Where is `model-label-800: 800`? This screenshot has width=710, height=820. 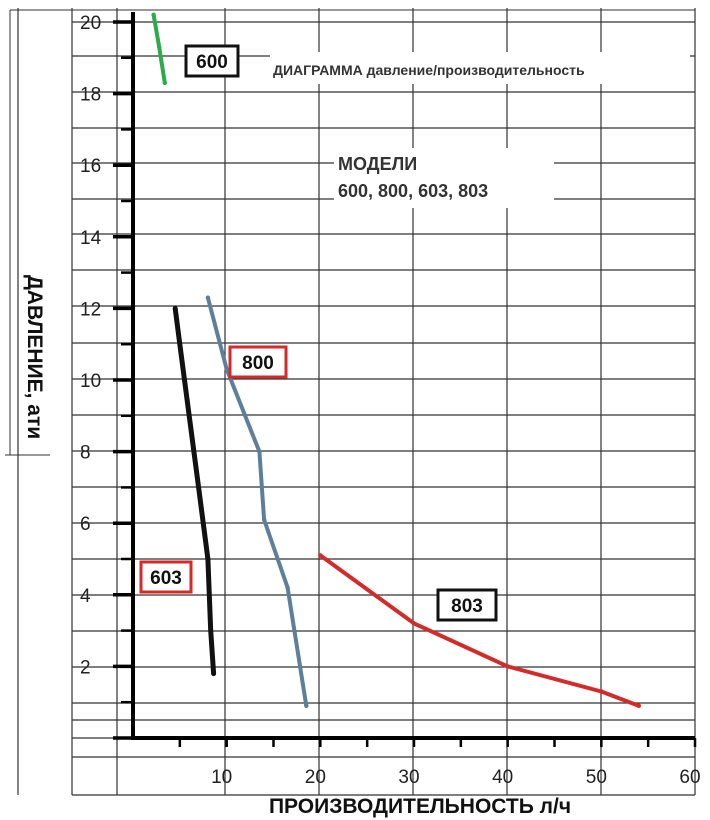
model-label-800: 800 is located at coordinates (258, 363).